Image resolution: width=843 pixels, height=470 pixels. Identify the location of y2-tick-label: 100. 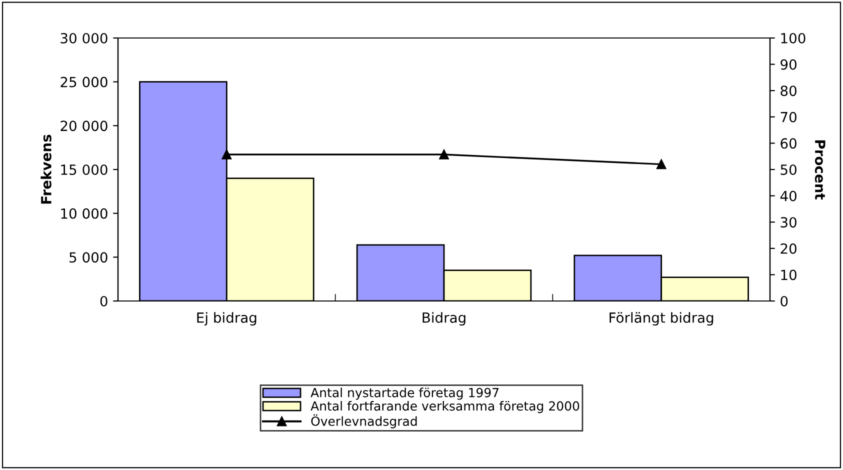
(793, 38).